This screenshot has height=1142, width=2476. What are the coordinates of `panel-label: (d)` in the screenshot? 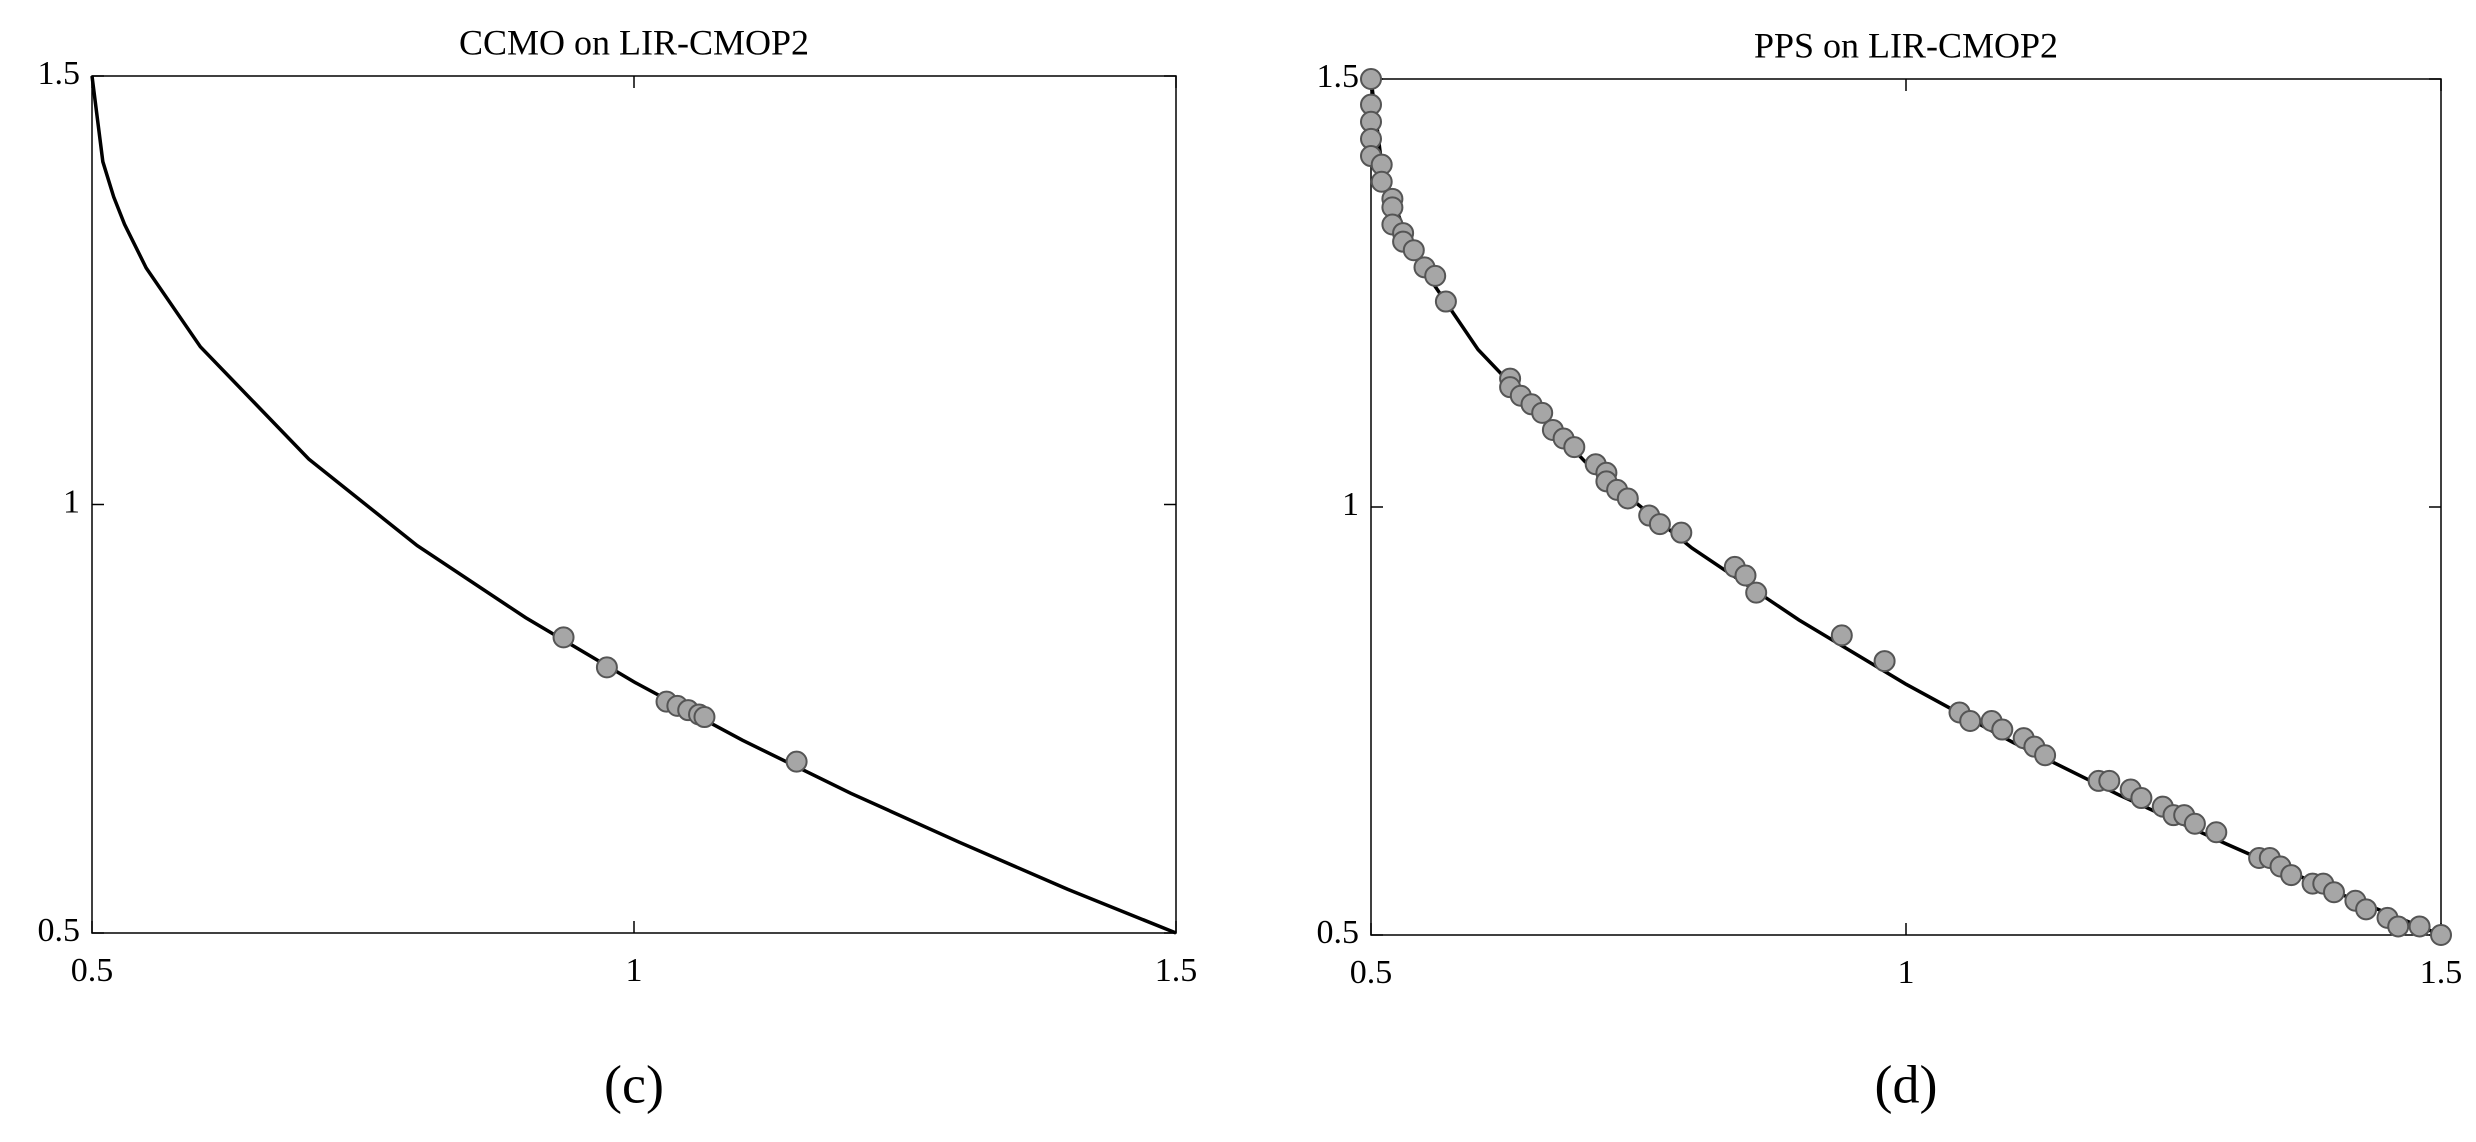 It's located at (1906, 1084).